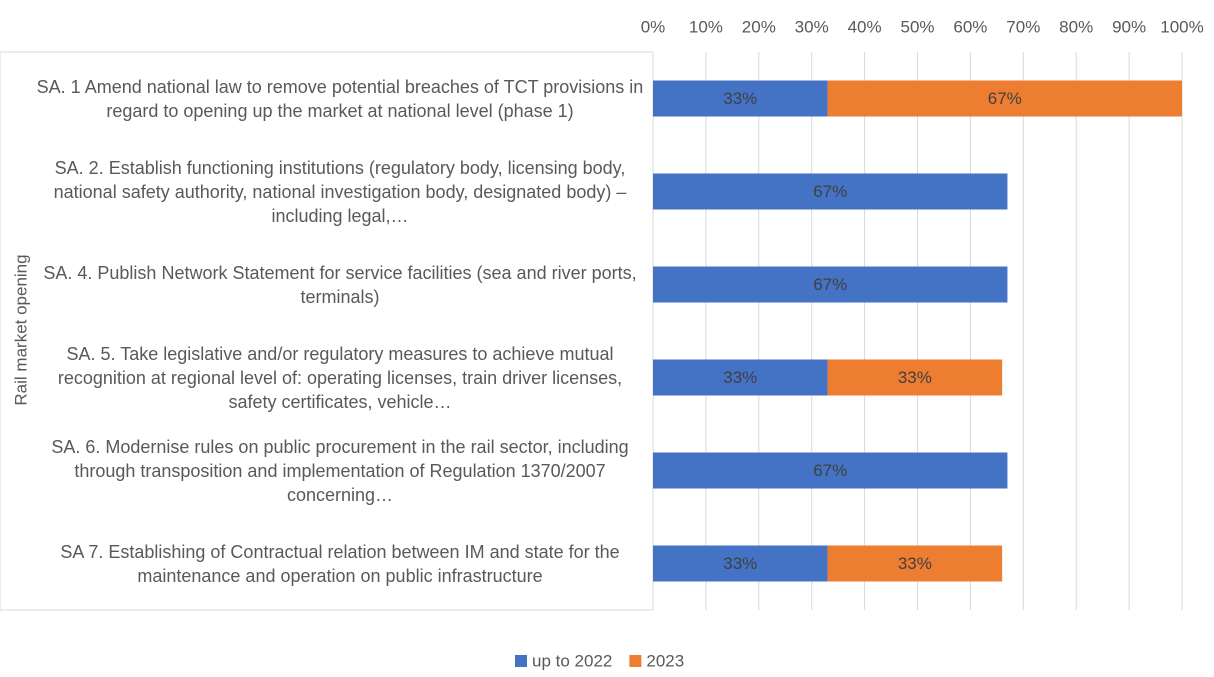  Describe the element at coordinates (1023, 26) in the screenshot. I see `x-tick-label: 70%` at that location.